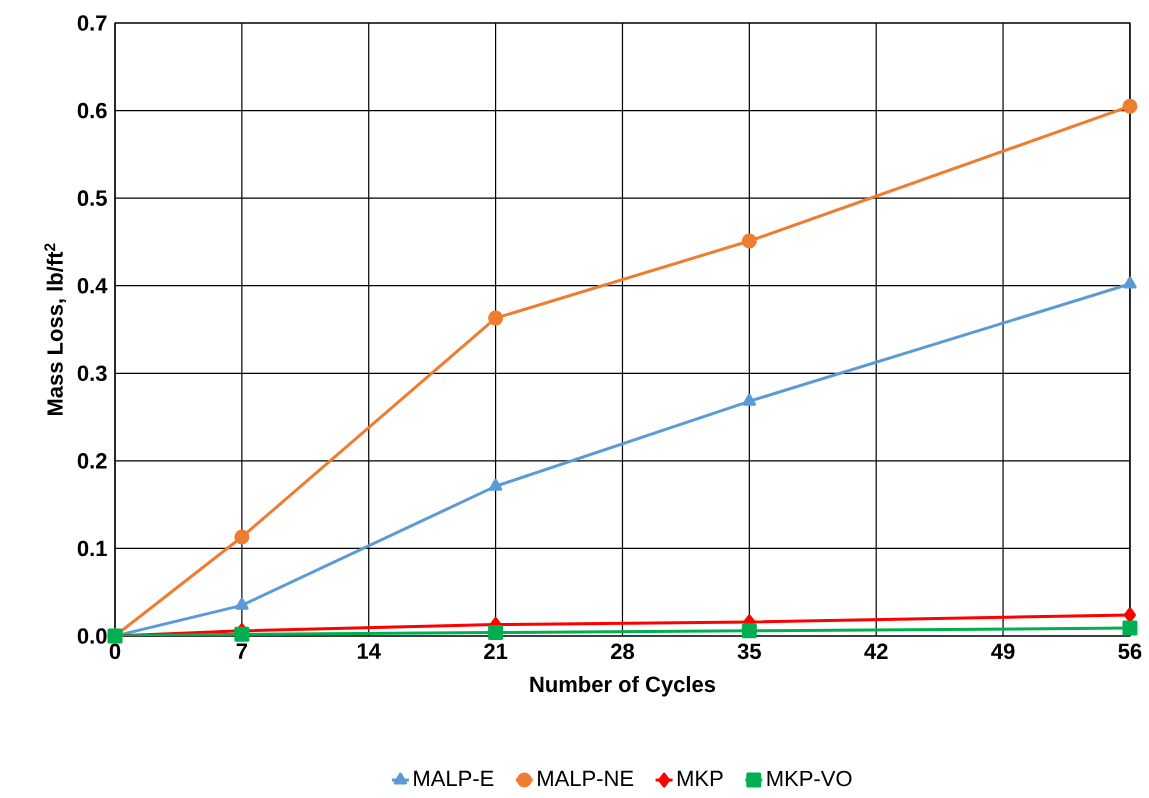 The image size is (1149, 798). I want to click on legend-label: MKP, so click(700, 778).